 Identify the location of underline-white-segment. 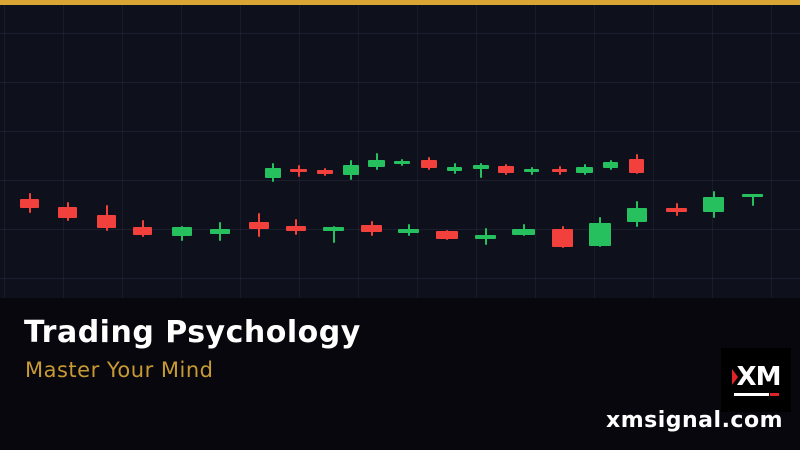
(751, 394).